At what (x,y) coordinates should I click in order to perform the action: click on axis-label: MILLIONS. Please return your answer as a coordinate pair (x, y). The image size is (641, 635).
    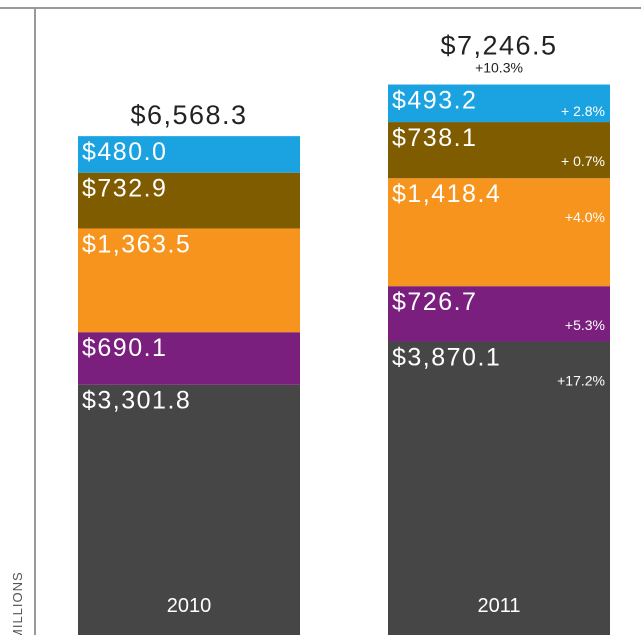
    Looking at the image, I should click on (17, 603).